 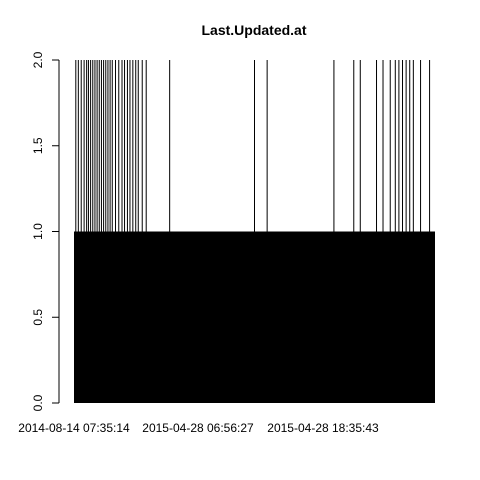 What do you see at coordinates (74, 428) in the screenshot?
I see `x-tick-label: 2014-08-14 07:35:14` at bounding box center [74, 428].